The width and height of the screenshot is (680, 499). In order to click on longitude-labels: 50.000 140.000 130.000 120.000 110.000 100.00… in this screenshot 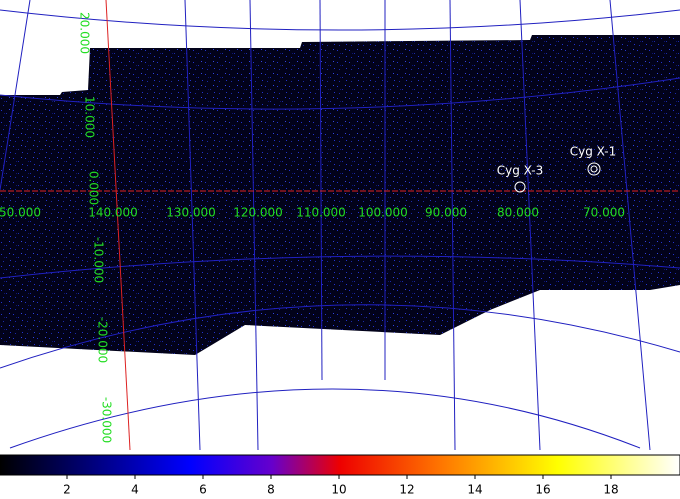, I will do `click(312, 213)`.